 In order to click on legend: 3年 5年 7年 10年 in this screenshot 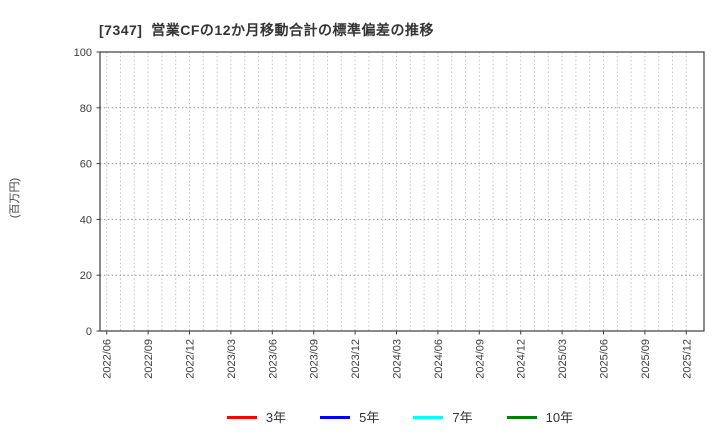, I will do `click(400, 417)`.